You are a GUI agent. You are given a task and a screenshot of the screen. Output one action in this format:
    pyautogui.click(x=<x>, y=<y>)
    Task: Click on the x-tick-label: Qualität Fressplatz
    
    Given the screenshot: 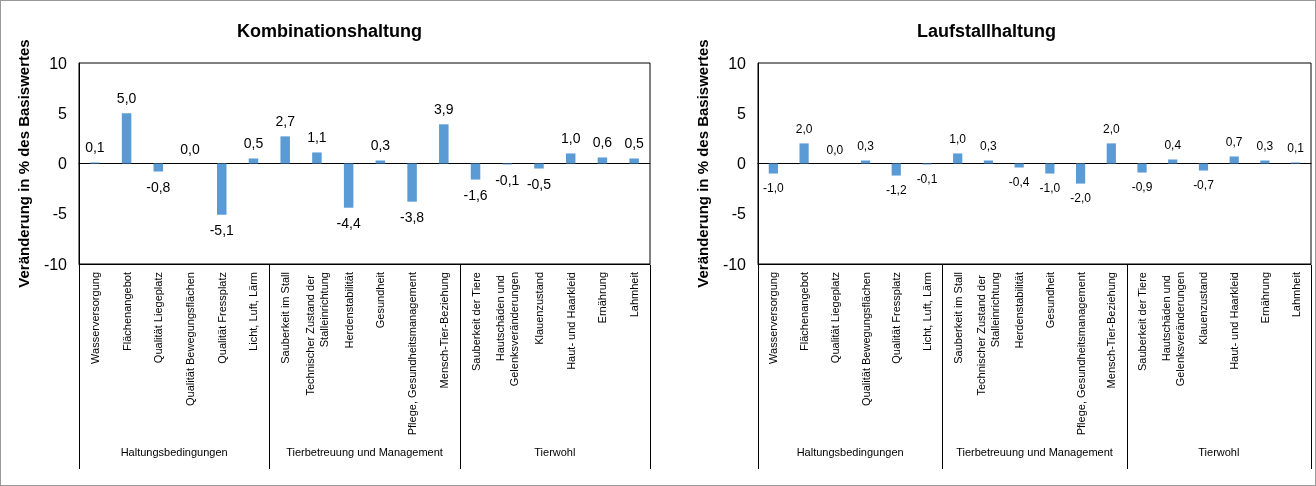 What is the action you would take?
    pyautogui.click(x=896, y=318)
    